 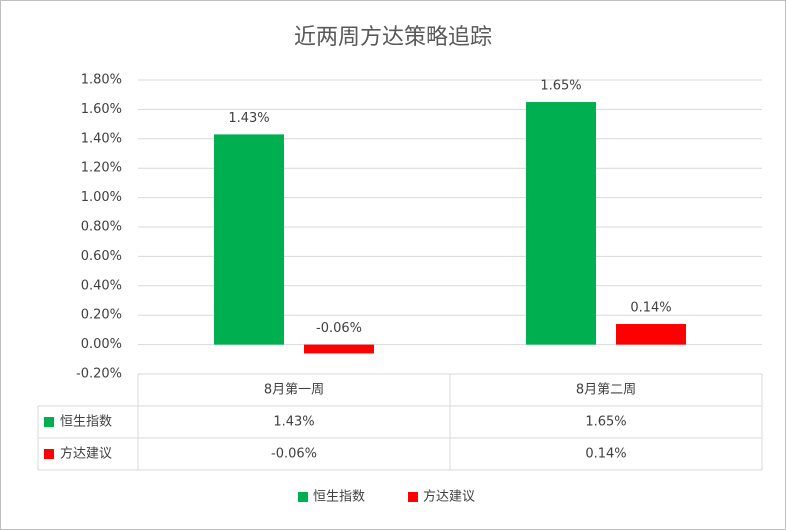 What do you see at coordinates (86, 422) in the screenshot?
I see `table-series-name: 恒生指数` at bounding box center [86, 422].